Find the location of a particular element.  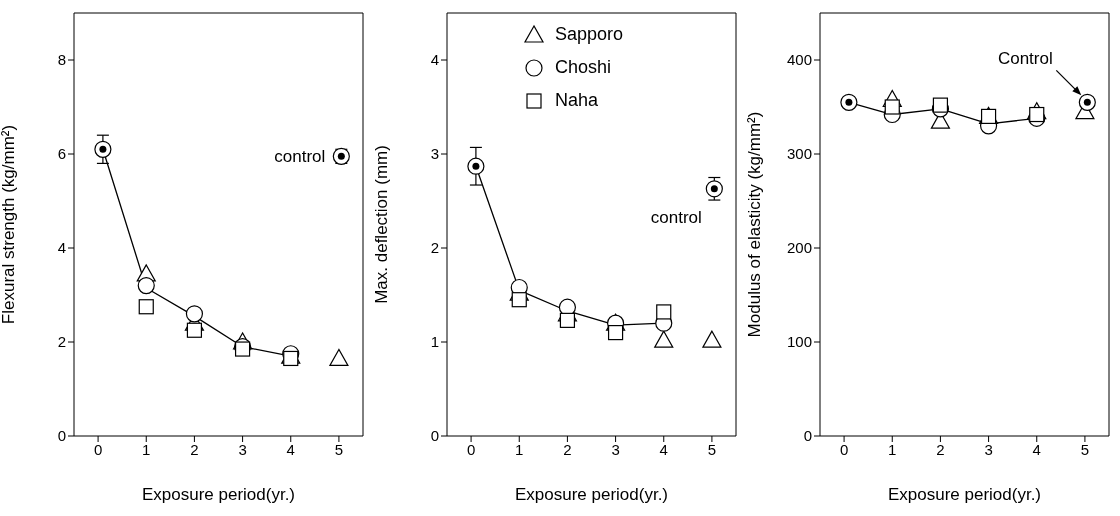

y-tick-label: 300 is located at coordinates (799, 154).